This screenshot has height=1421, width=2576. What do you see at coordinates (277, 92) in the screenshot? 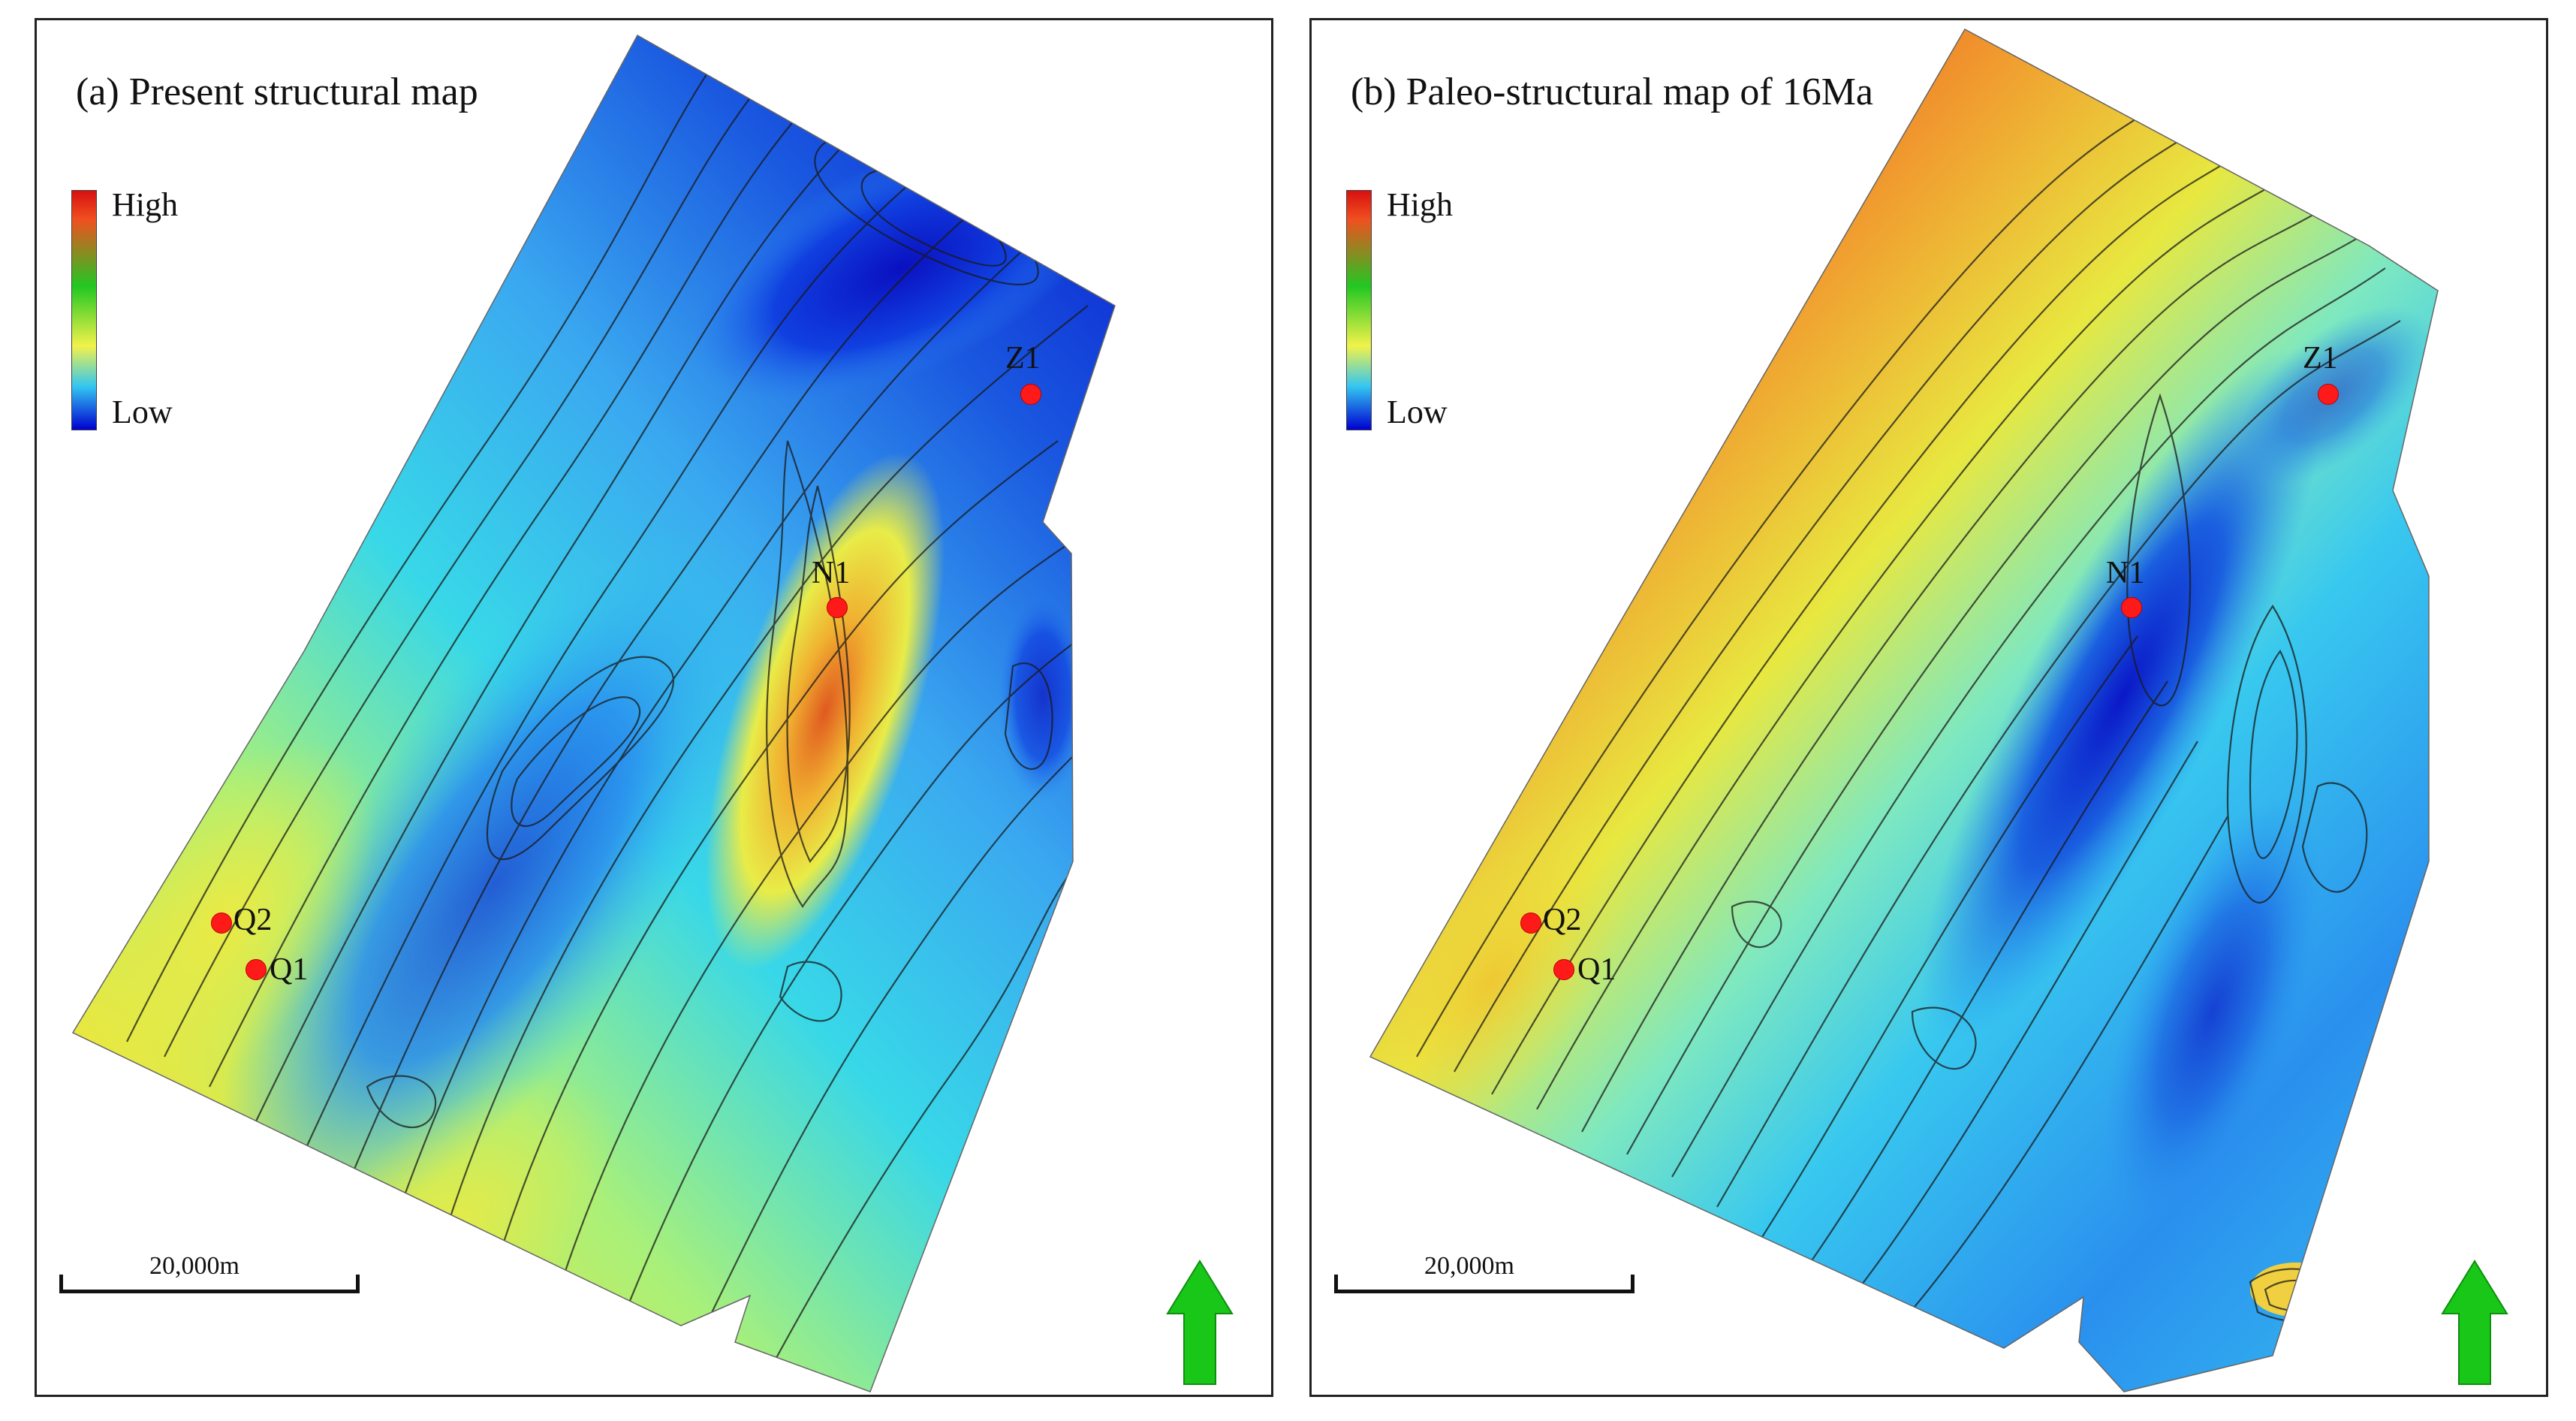
I see `panel-a-title: (a) Present structural map` at bounding box center [277, 92].